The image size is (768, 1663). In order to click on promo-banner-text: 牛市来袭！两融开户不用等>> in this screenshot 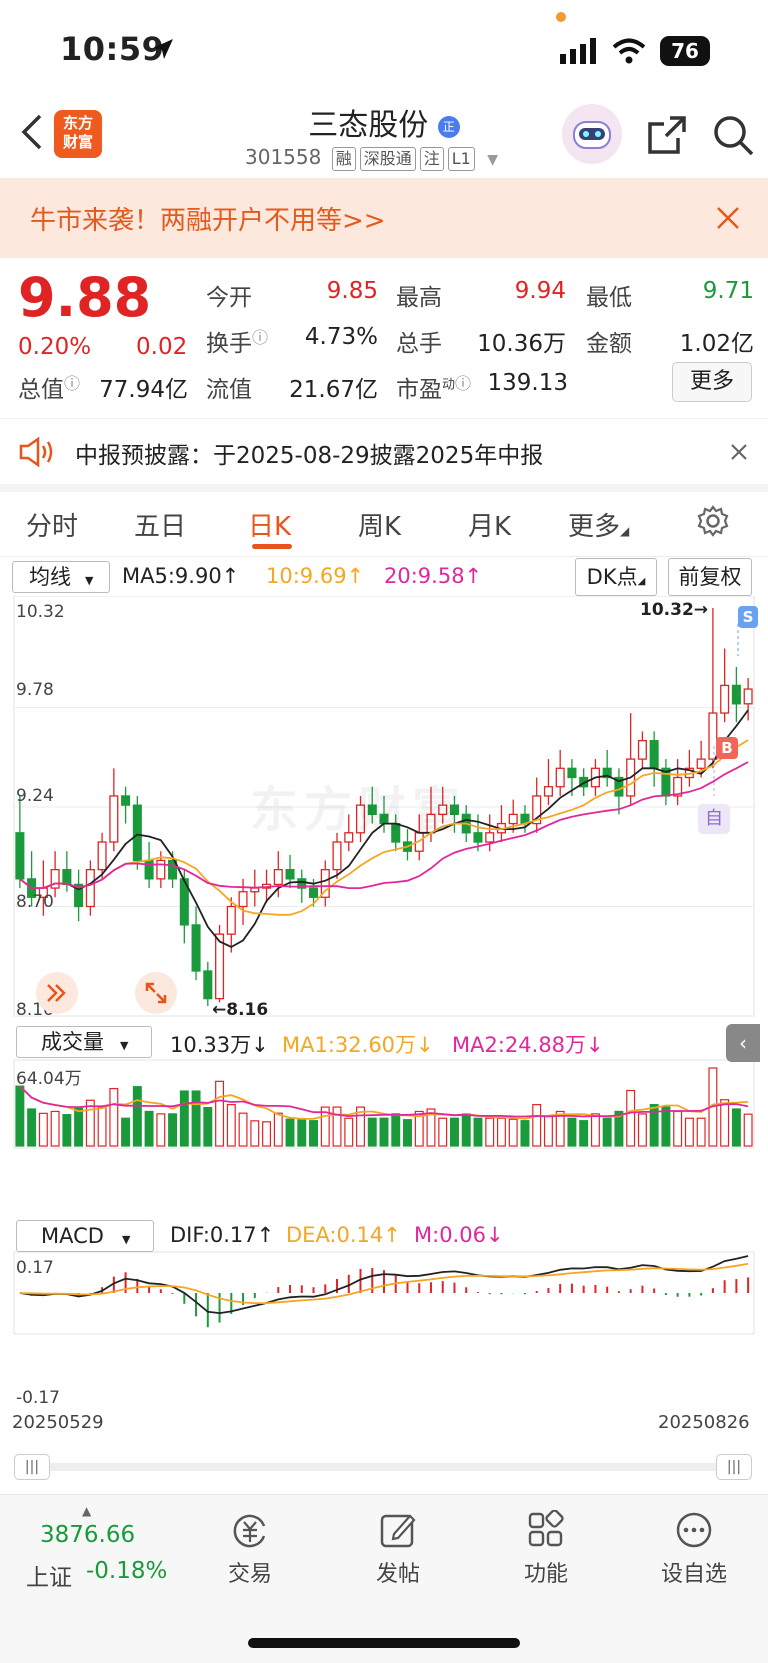, I will do `click(208, 221)`.